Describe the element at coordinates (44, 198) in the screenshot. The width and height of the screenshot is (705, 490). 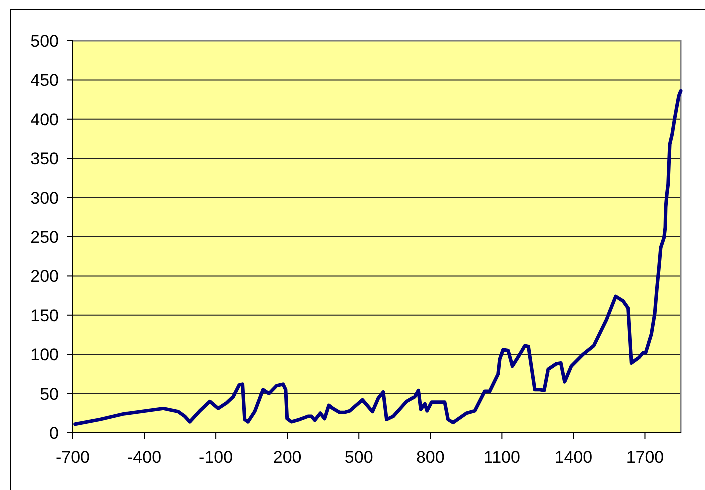
I see `y-tick-label: 300` at that location.